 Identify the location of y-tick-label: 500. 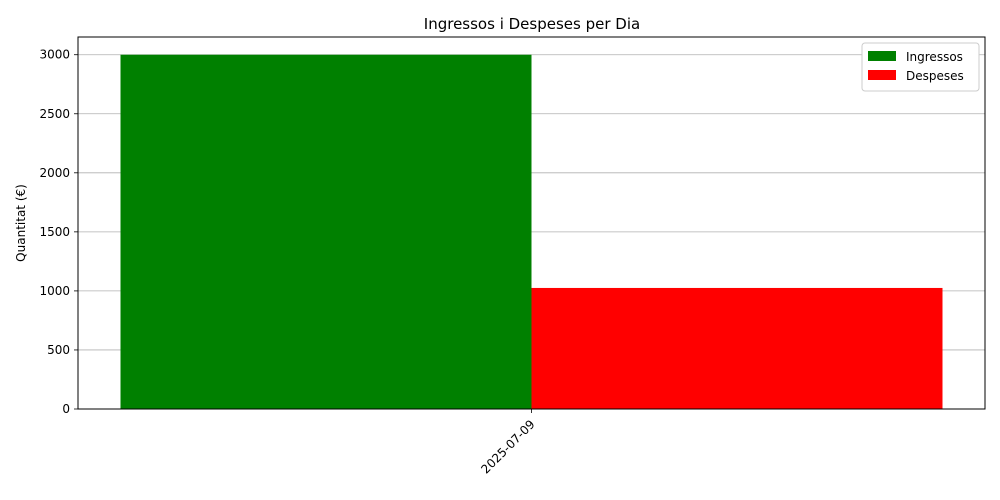
(58, 350).